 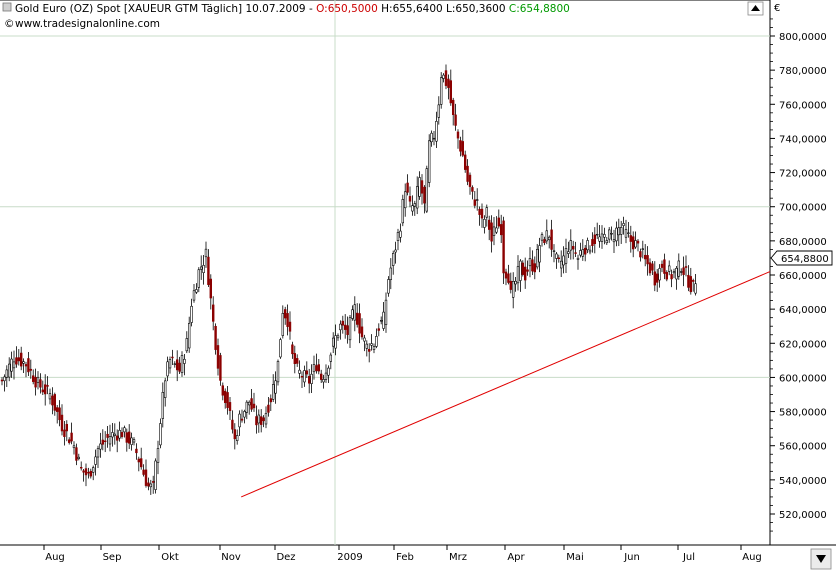 I want to click on x-tick-label: Mrz, so click(x=458, y=557).